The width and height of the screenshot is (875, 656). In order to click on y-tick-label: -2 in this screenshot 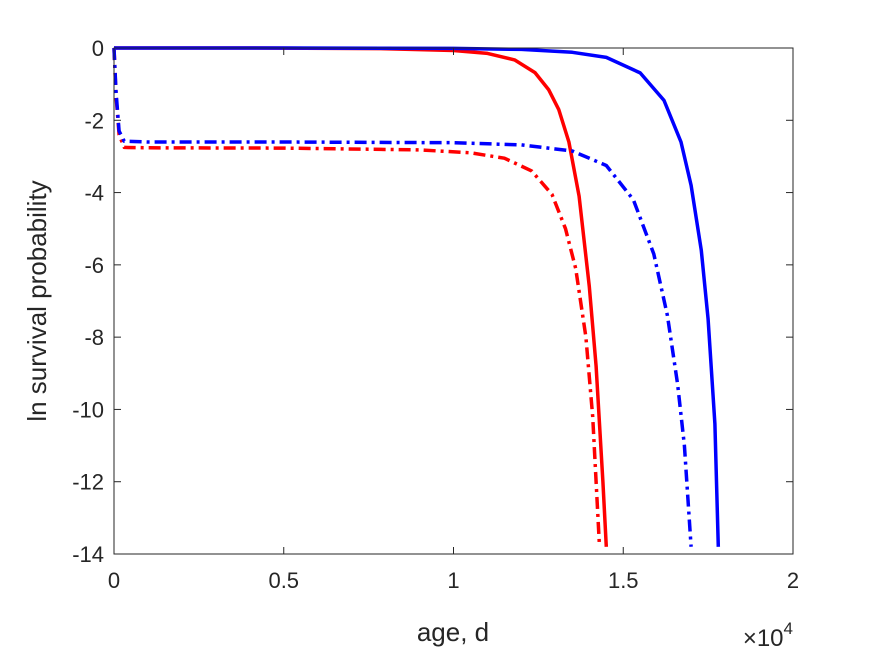, I will do `click(94, 120)`.